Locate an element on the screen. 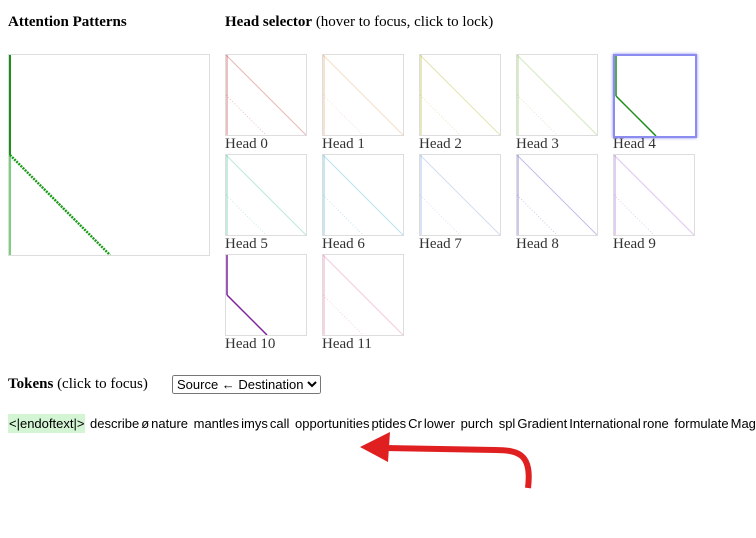  head-label: Head 9 is located at coordinates (634, 244).